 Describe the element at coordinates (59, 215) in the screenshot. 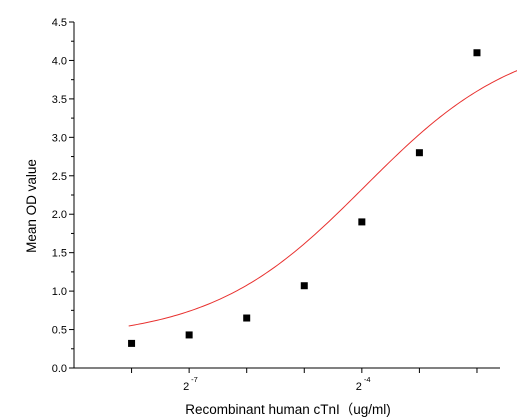

I see `y-tick-label: 2.0` at that location.